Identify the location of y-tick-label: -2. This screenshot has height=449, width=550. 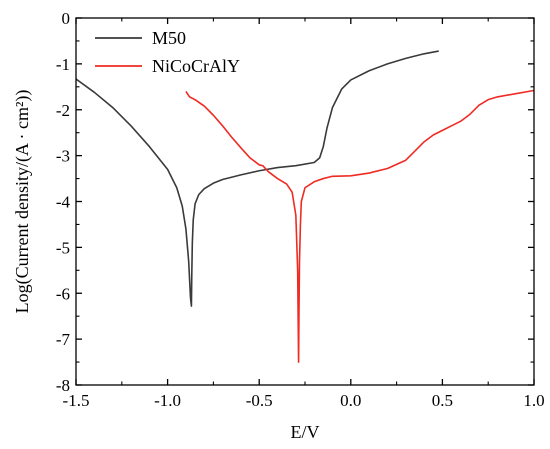
(63, 110).